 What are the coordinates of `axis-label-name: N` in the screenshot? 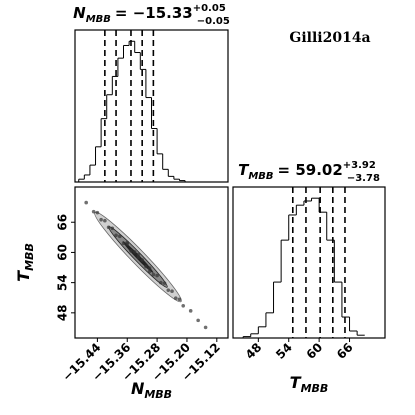 It's located at (138, 388).